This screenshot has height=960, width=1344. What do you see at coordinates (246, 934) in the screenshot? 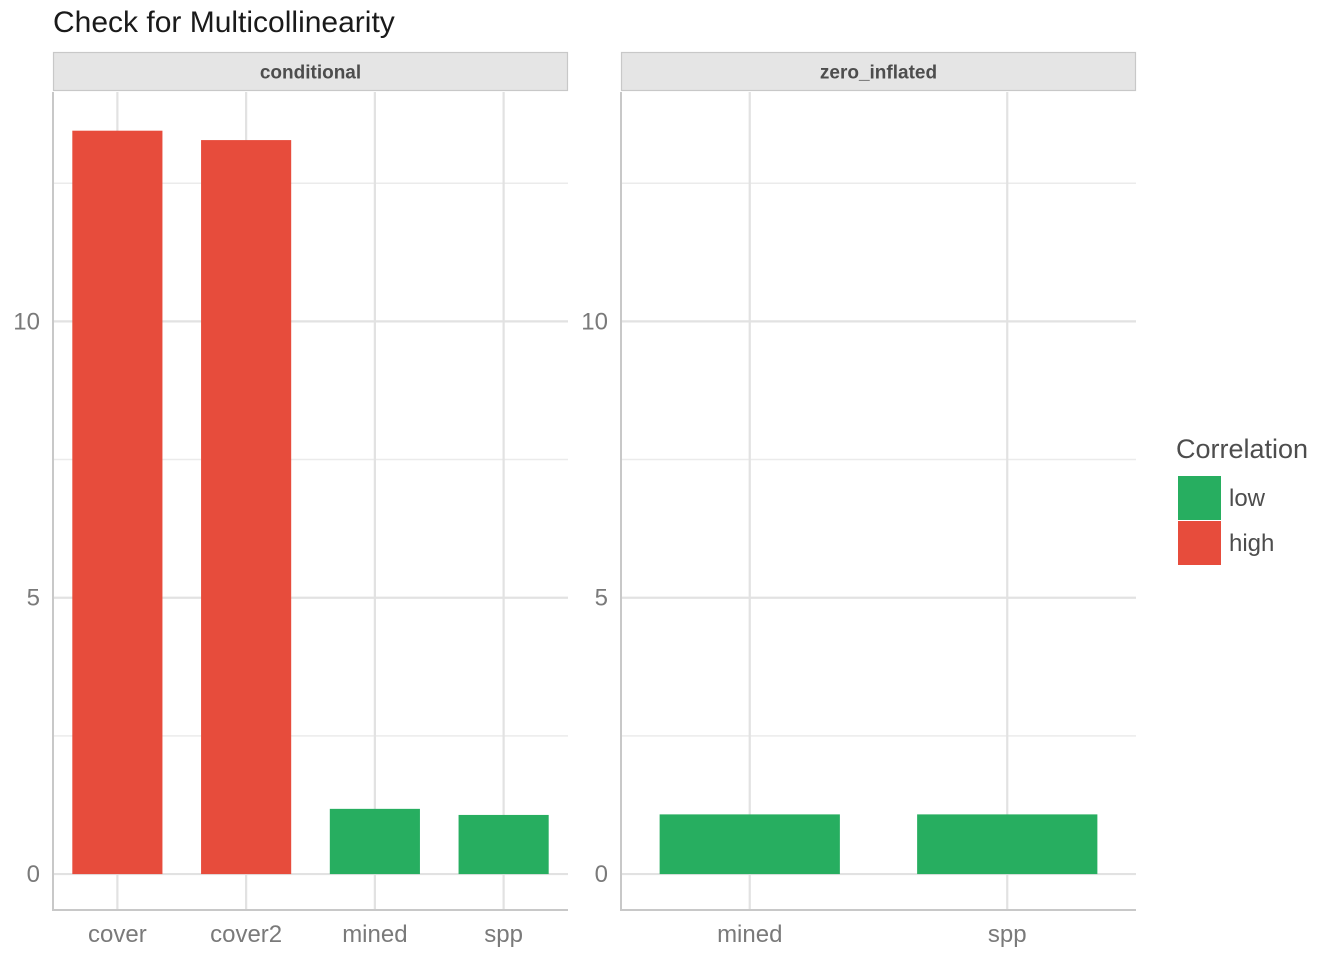
I see `x-tick-label: cover2` at bounding box center [246, 934].